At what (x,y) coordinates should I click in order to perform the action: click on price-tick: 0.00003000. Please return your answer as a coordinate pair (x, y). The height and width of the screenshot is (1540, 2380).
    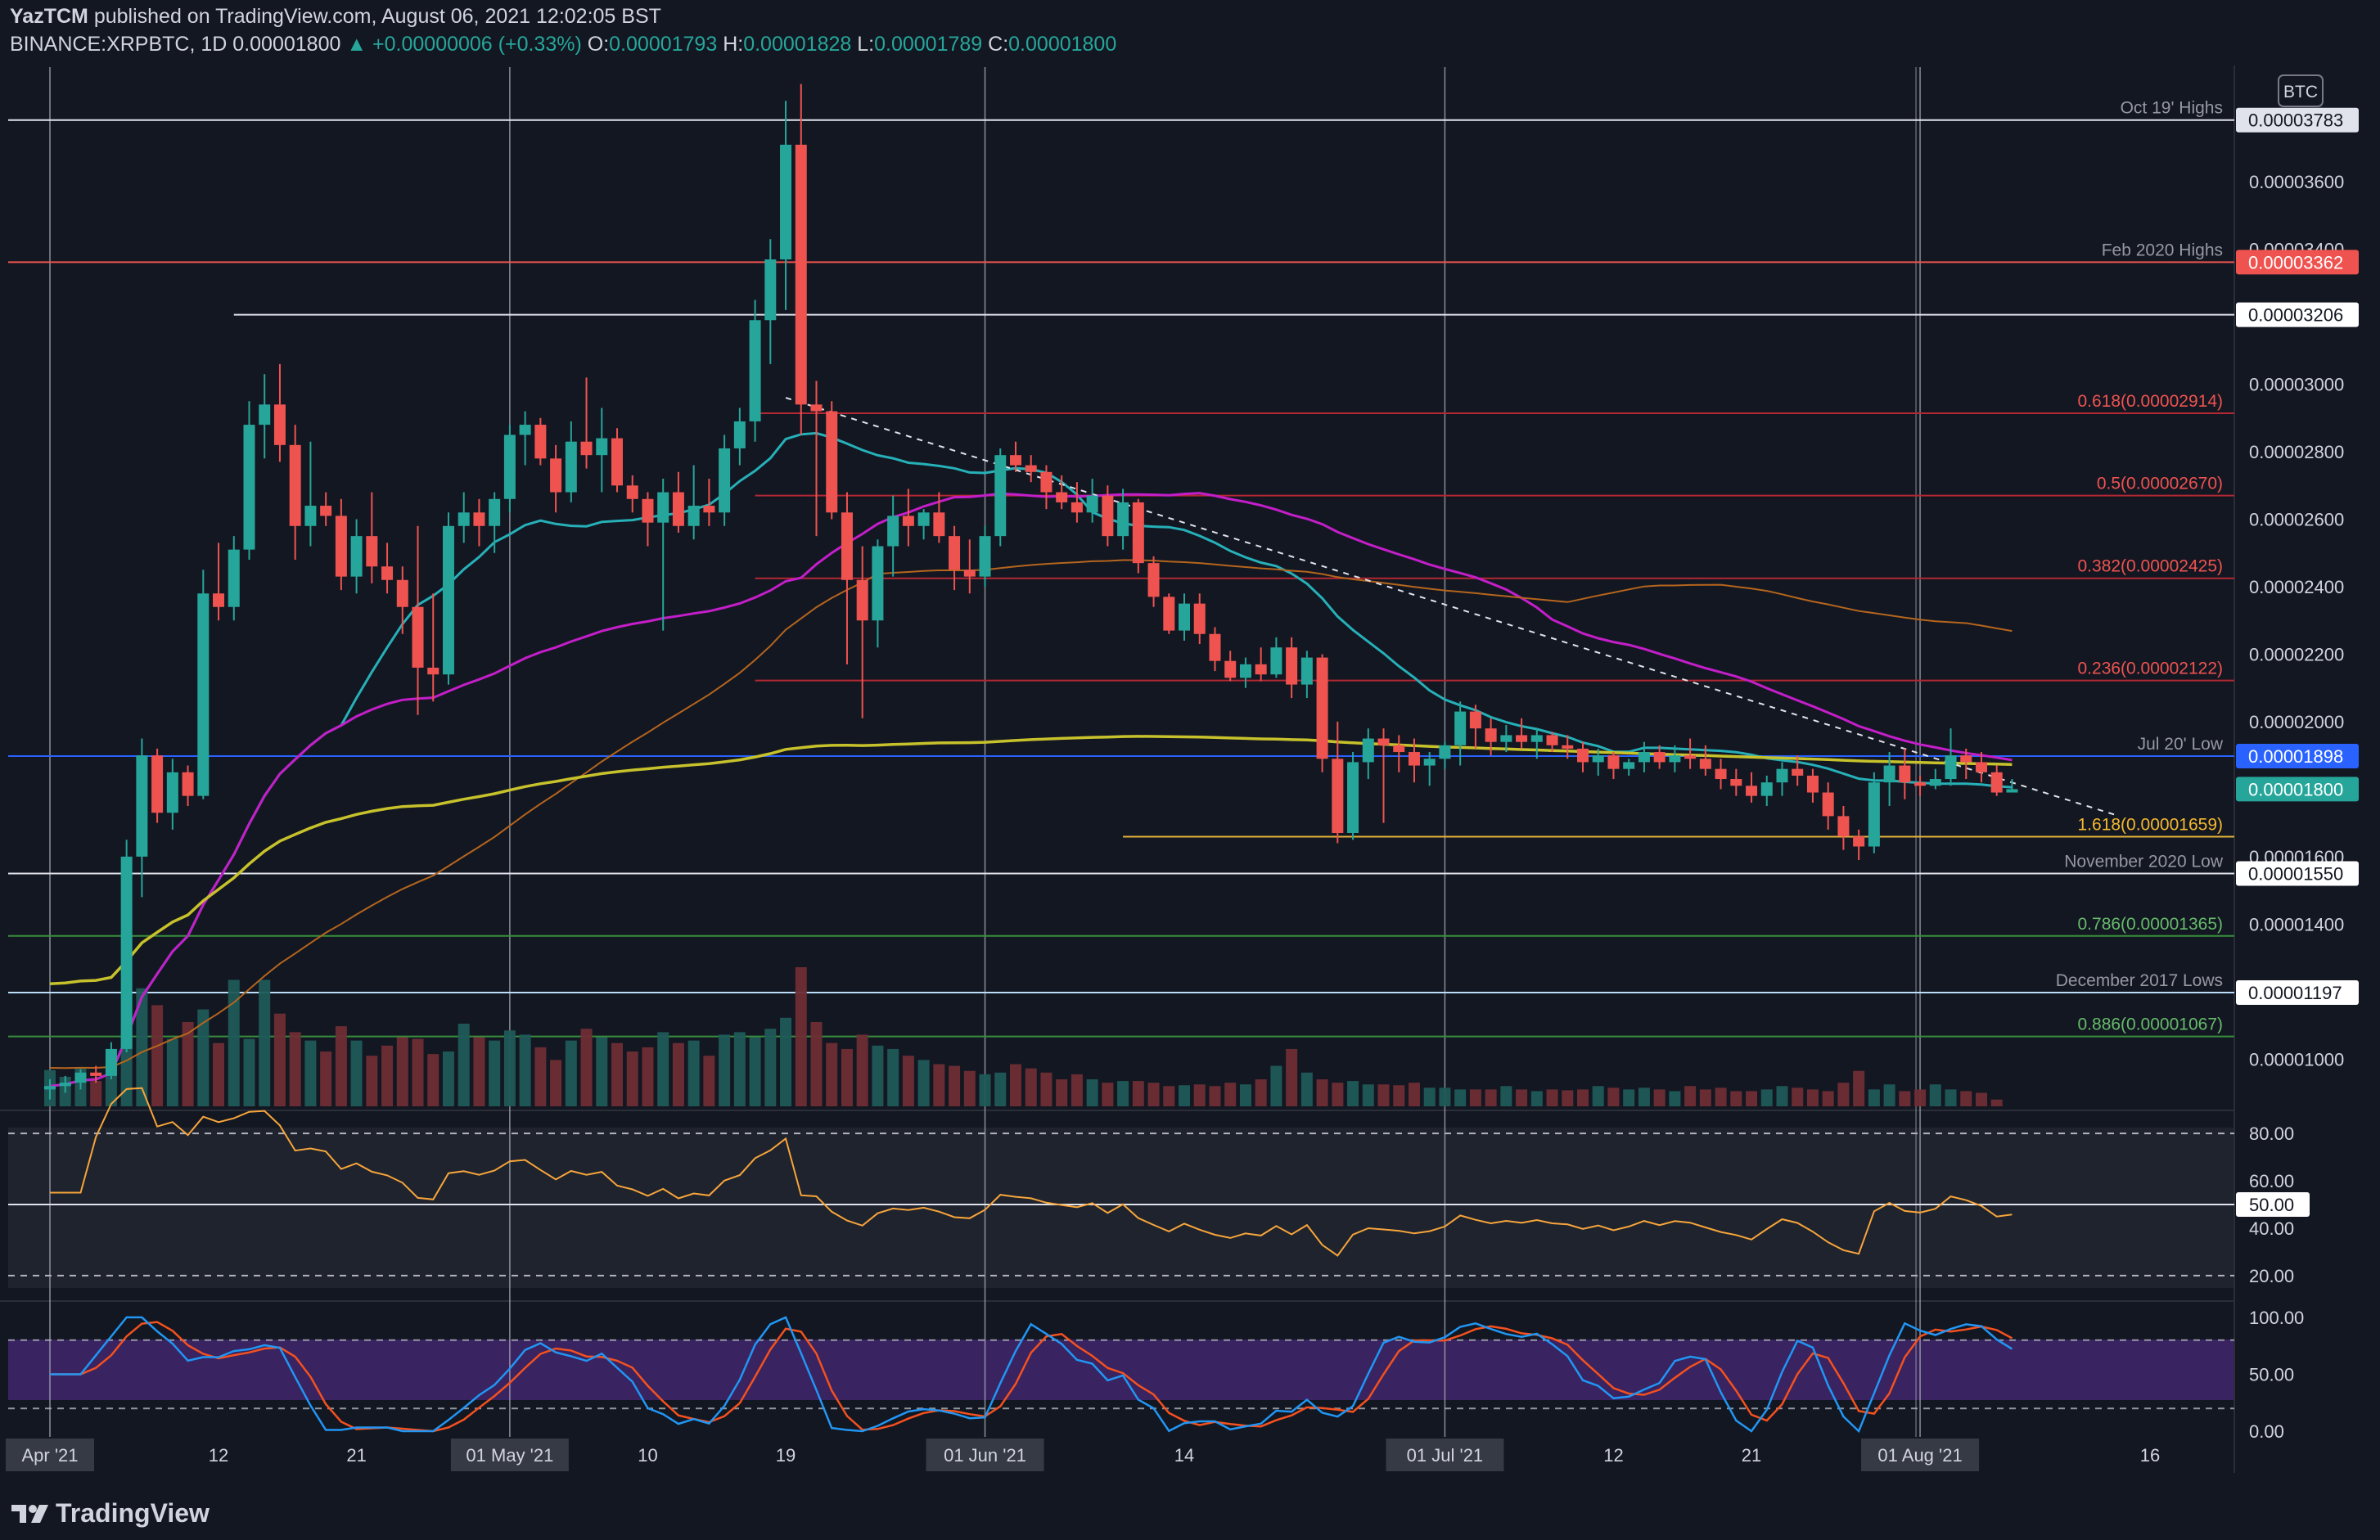
    Looking at the image, I should click on (2296, 385).